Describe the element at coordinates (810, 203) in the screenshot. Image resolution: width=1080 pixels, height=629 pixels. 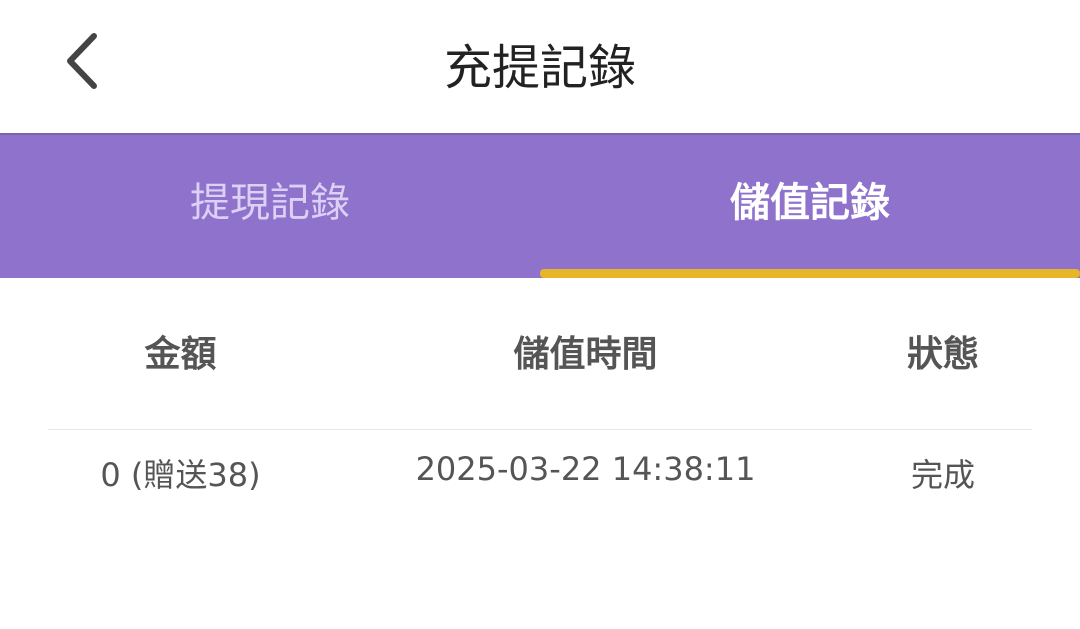
I see `tab-label: 儲值記錄` at that location.